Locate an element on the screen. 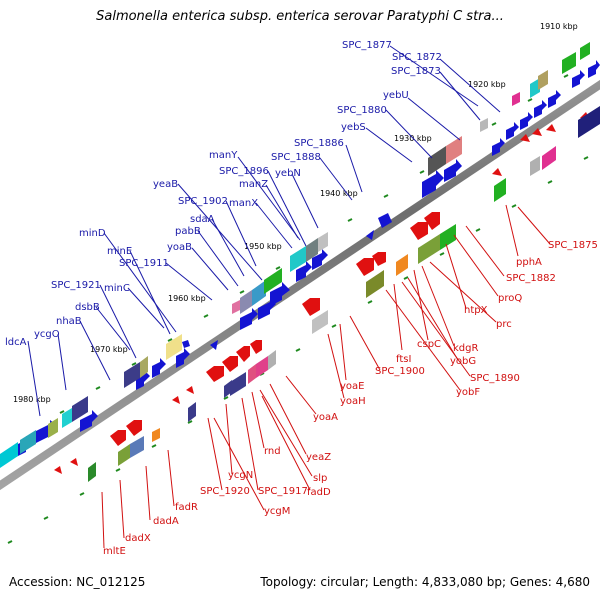 The height and width of the screenshot is (600, 600). gene-label: ycgN is located at coordinates (240, 475).